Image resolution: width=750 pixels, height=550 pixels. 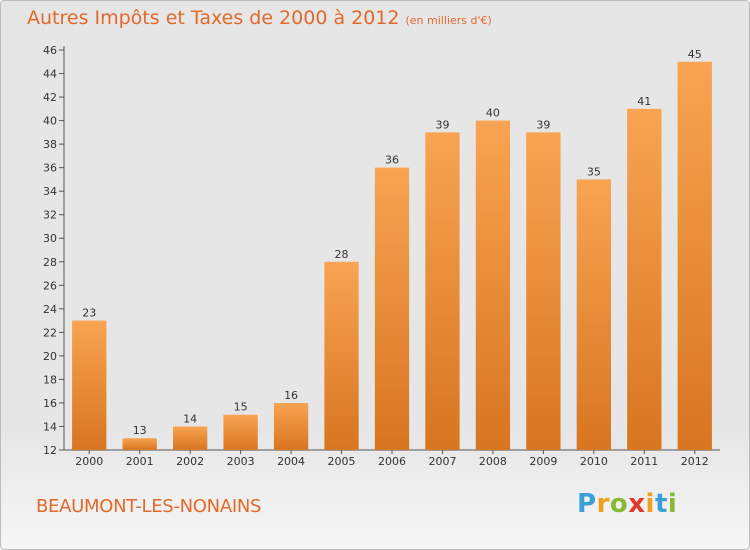 I want to click on x-tick-label: 2006, so click(x=392, y=461).